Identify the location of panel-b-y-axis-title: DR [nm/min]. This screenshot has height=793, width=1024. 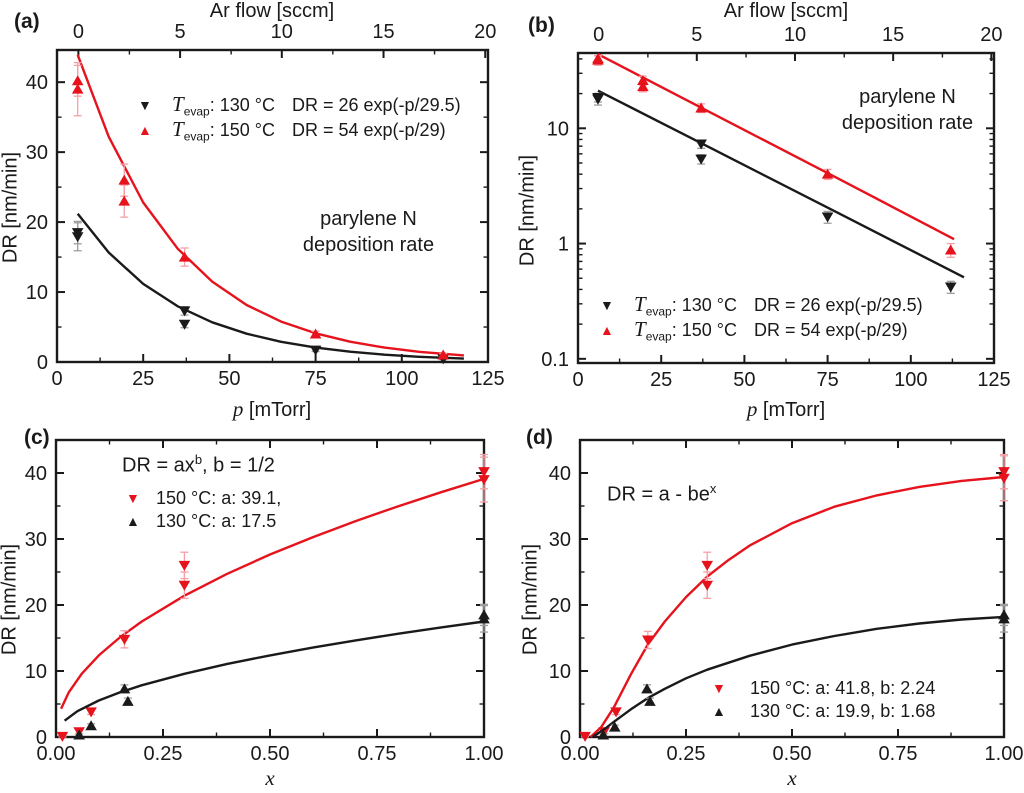
(527, 210).